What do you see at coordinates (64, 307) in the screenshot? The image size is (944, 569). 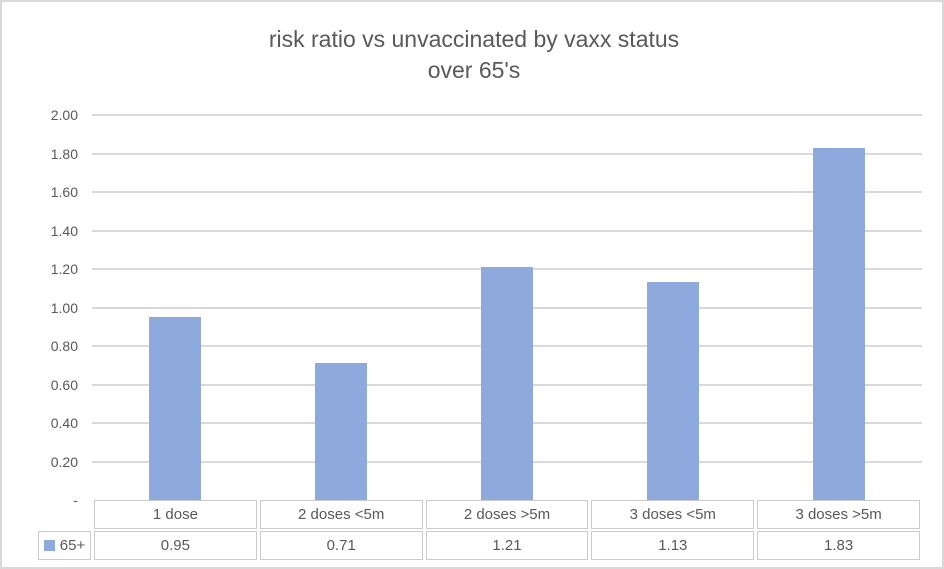 I see `y-axis-tick-label: 1.00` at bounding box center [64, 307].